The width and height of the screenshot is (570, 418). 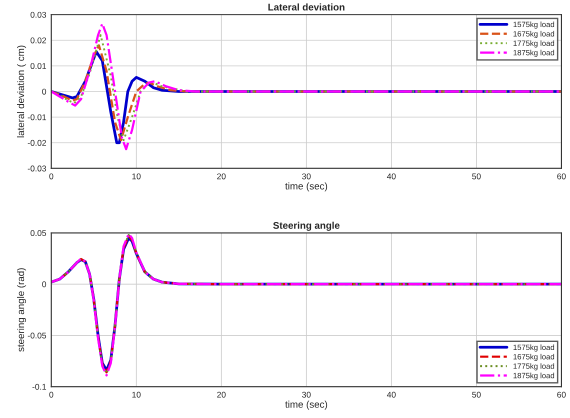 I want to click on y-tick-label: 0.03, so click(x=38, y=15).